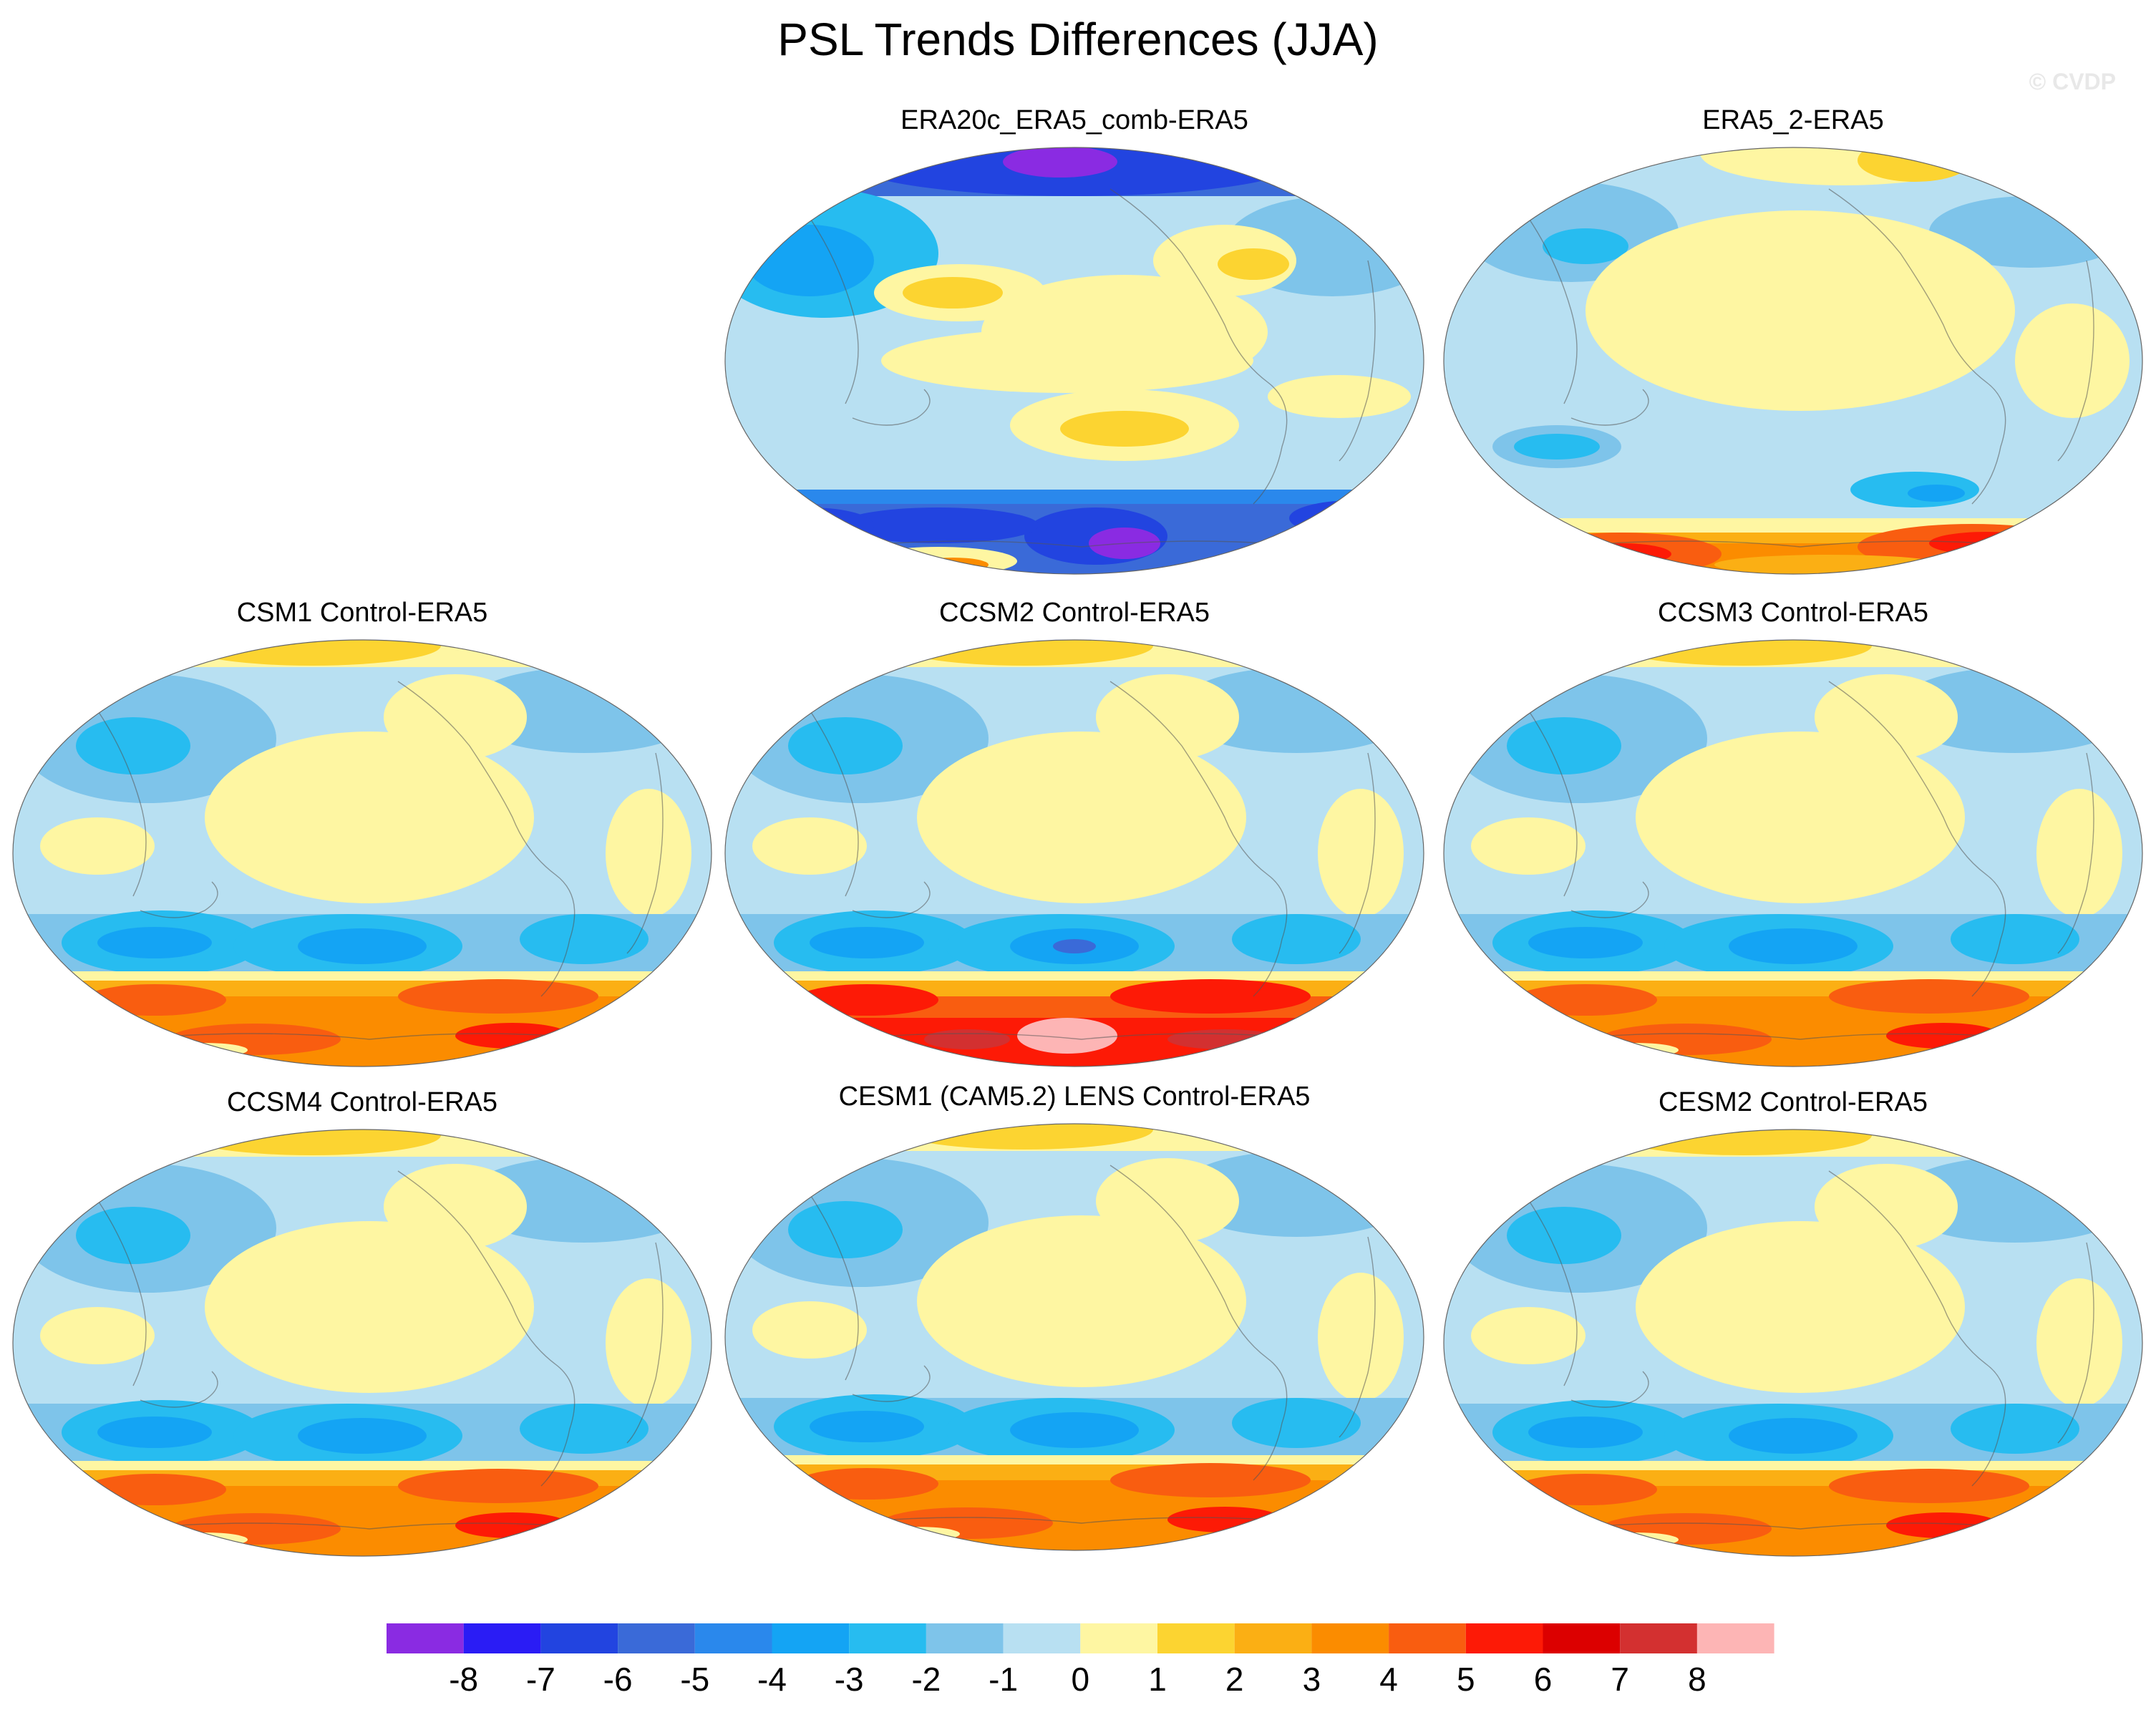  I want to click on panel-era20c: ERA20c_ERA5_comb-ERA5, so click(1074, 340).